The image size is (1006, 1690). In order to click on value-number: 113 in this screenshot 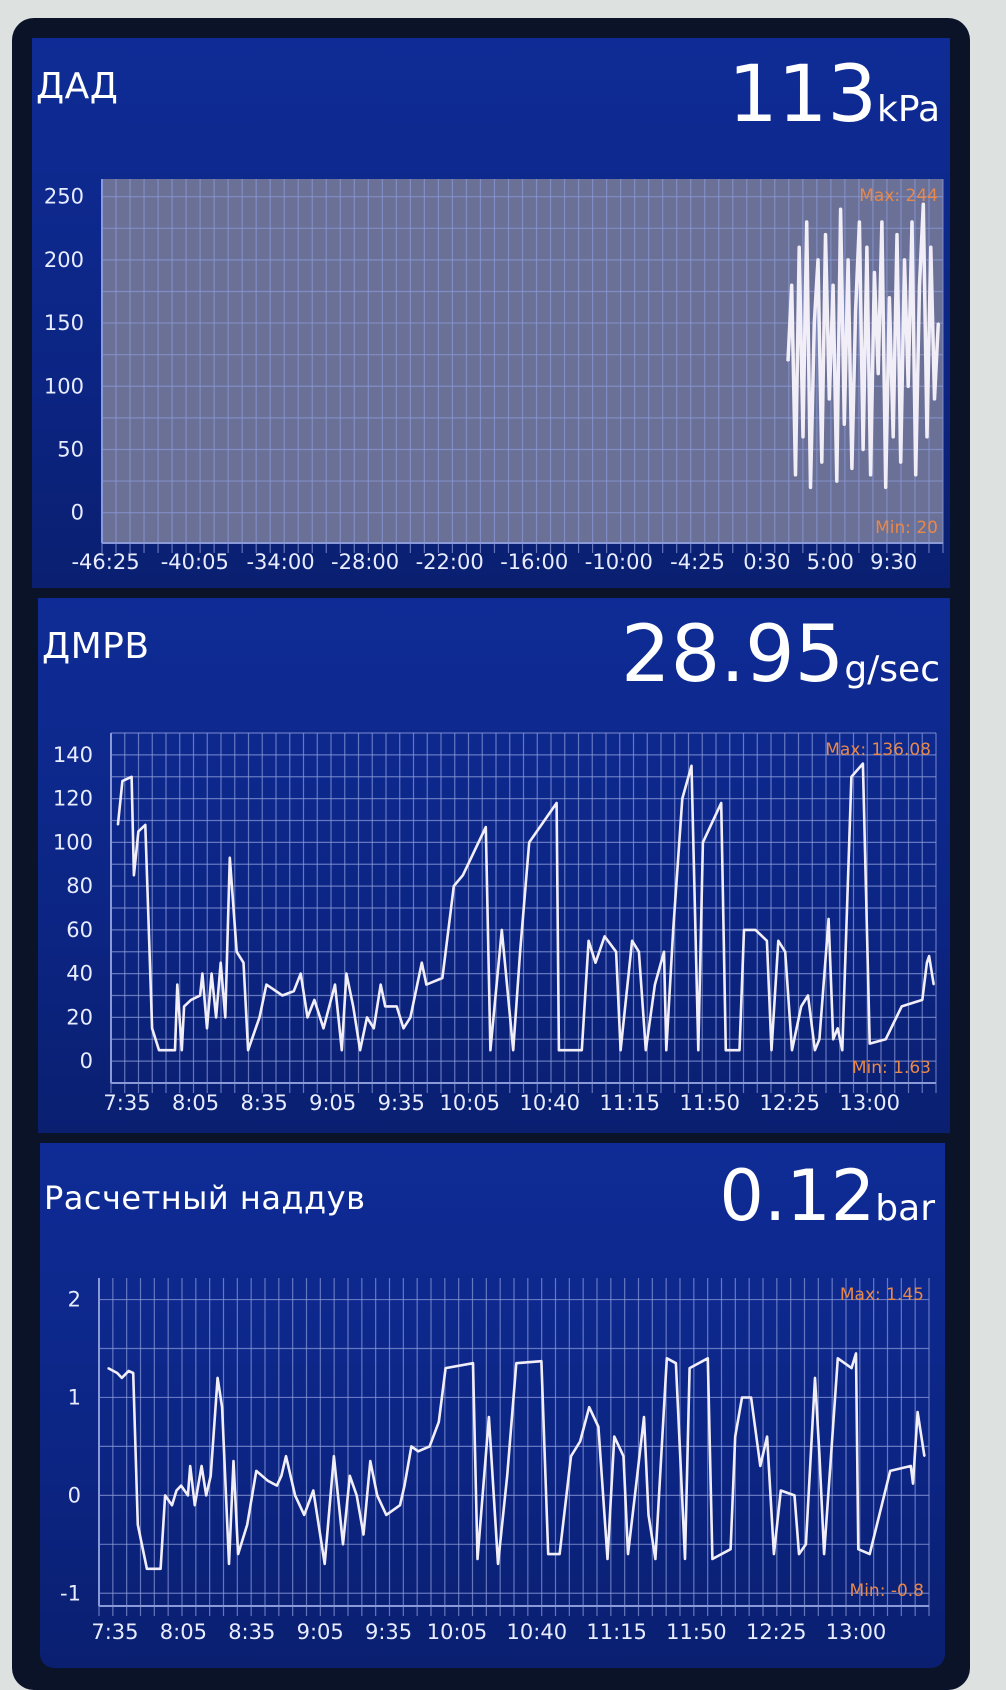, I will do `click(802, 95)`.